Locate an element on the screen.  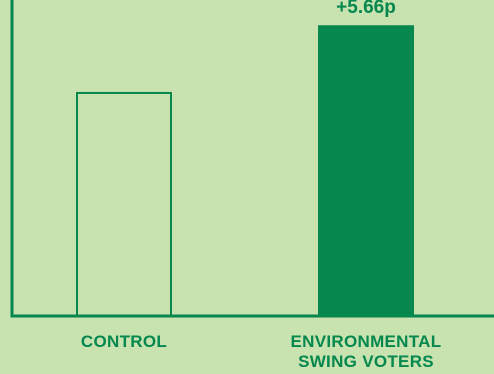
x-tick-label-line: ENVIRONMENTAL is located at coordinates (366, 341).